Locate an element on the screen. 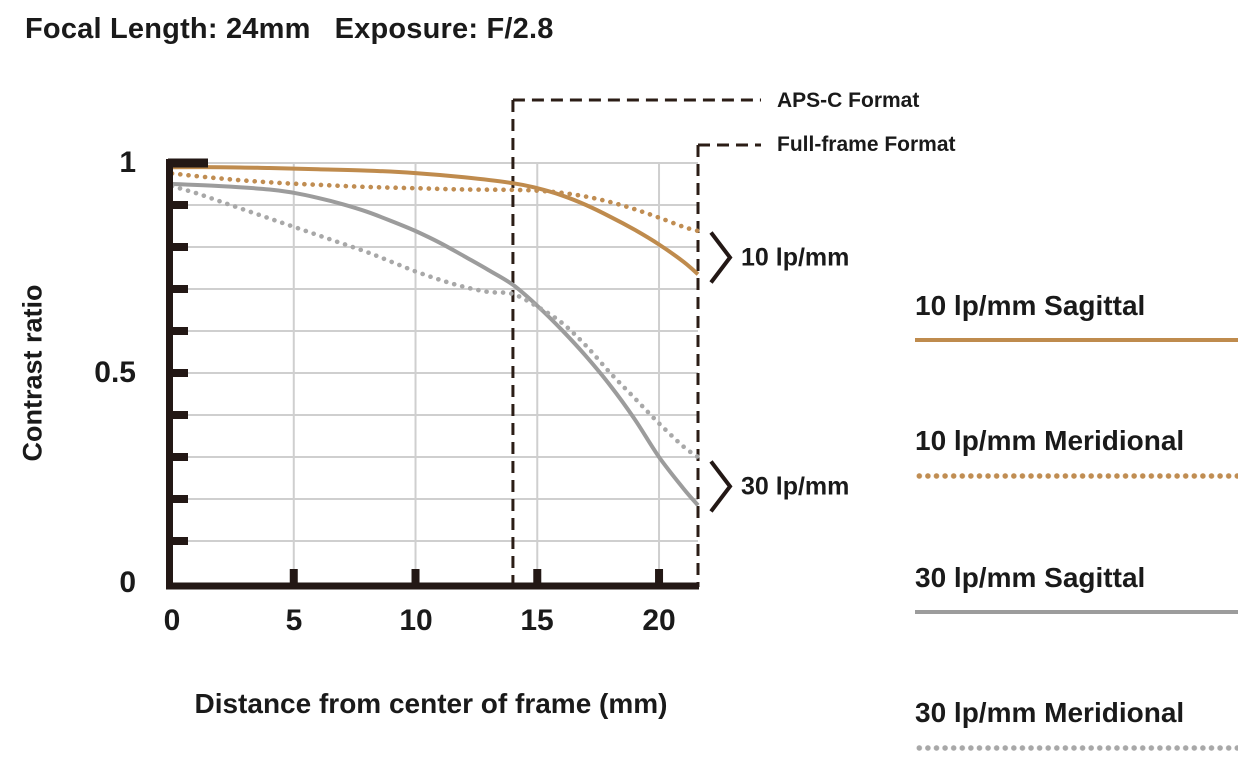  lp-group-brackets is located at coordinates (721, 372).